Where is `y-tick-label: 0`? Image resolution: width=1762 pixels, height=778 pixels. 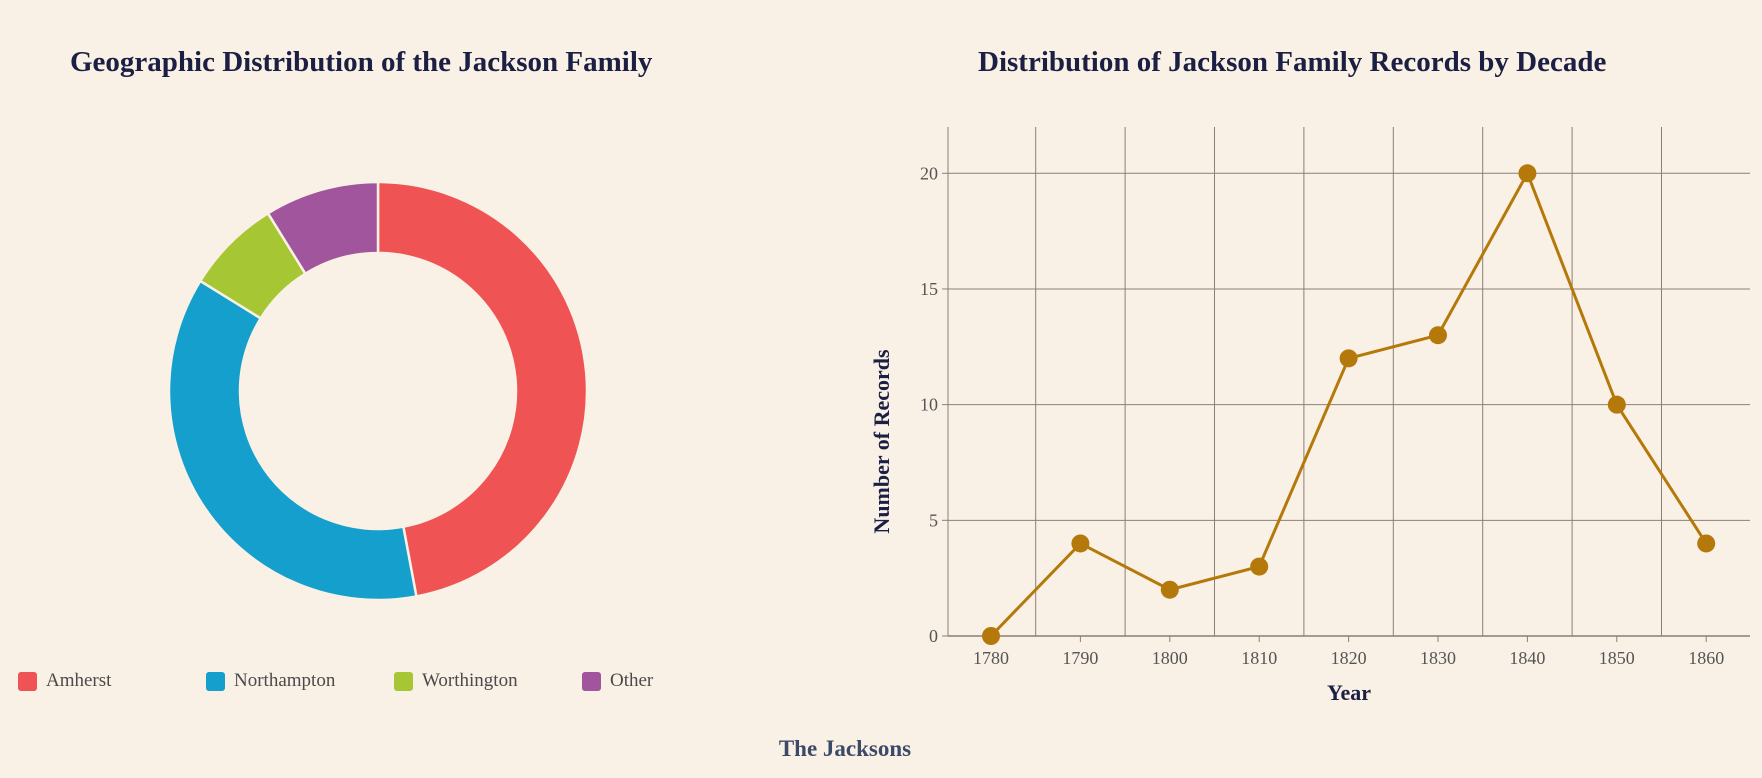
y-tick-label: 0 is located at coordinates (933, 636).